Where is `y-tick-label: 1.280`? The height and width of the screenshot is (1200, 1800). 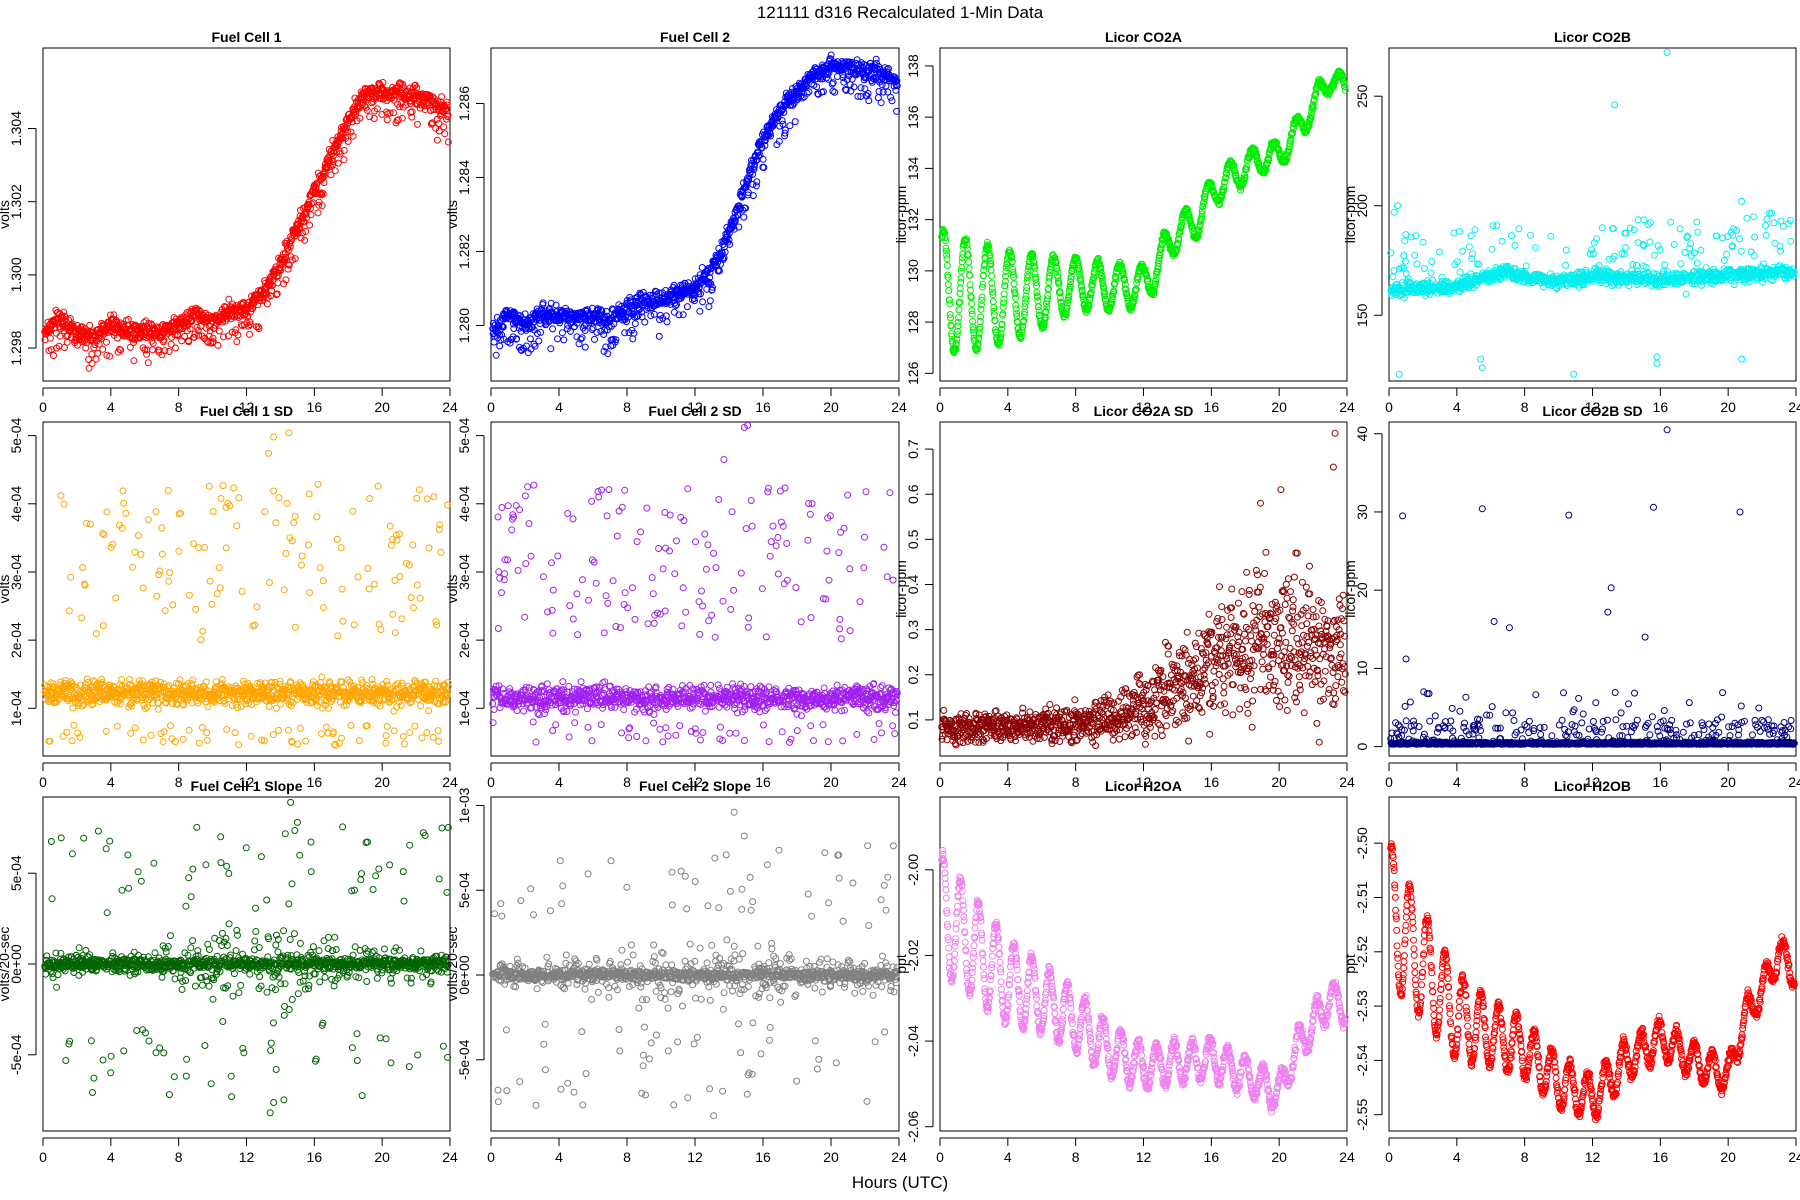
y-tick-label: 1.280 is located at coordinates (464, 325).